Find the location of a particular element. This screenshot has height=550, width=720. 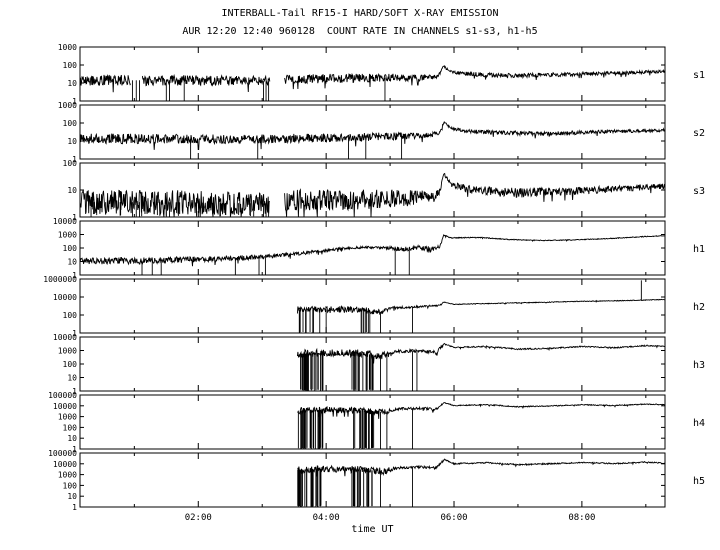

trace-s2 is located at coordinates (372, 135).